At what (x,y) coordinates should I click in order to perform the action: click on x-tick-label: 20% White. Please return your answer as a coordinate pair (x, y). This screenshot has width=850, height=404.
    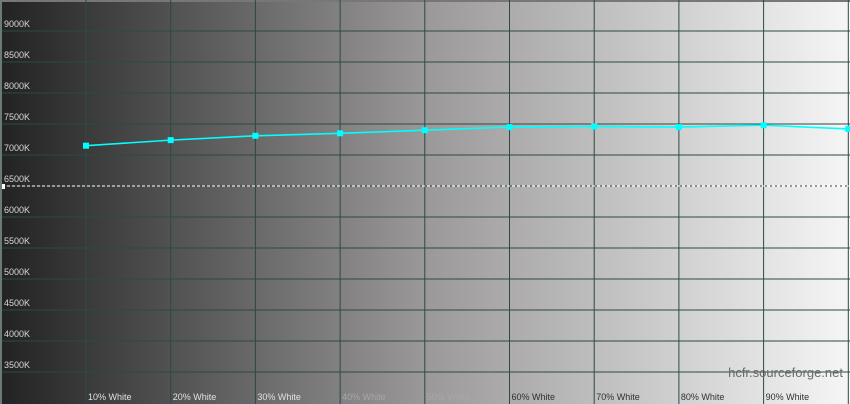
    Looking at the image, I should click on (195, 397).